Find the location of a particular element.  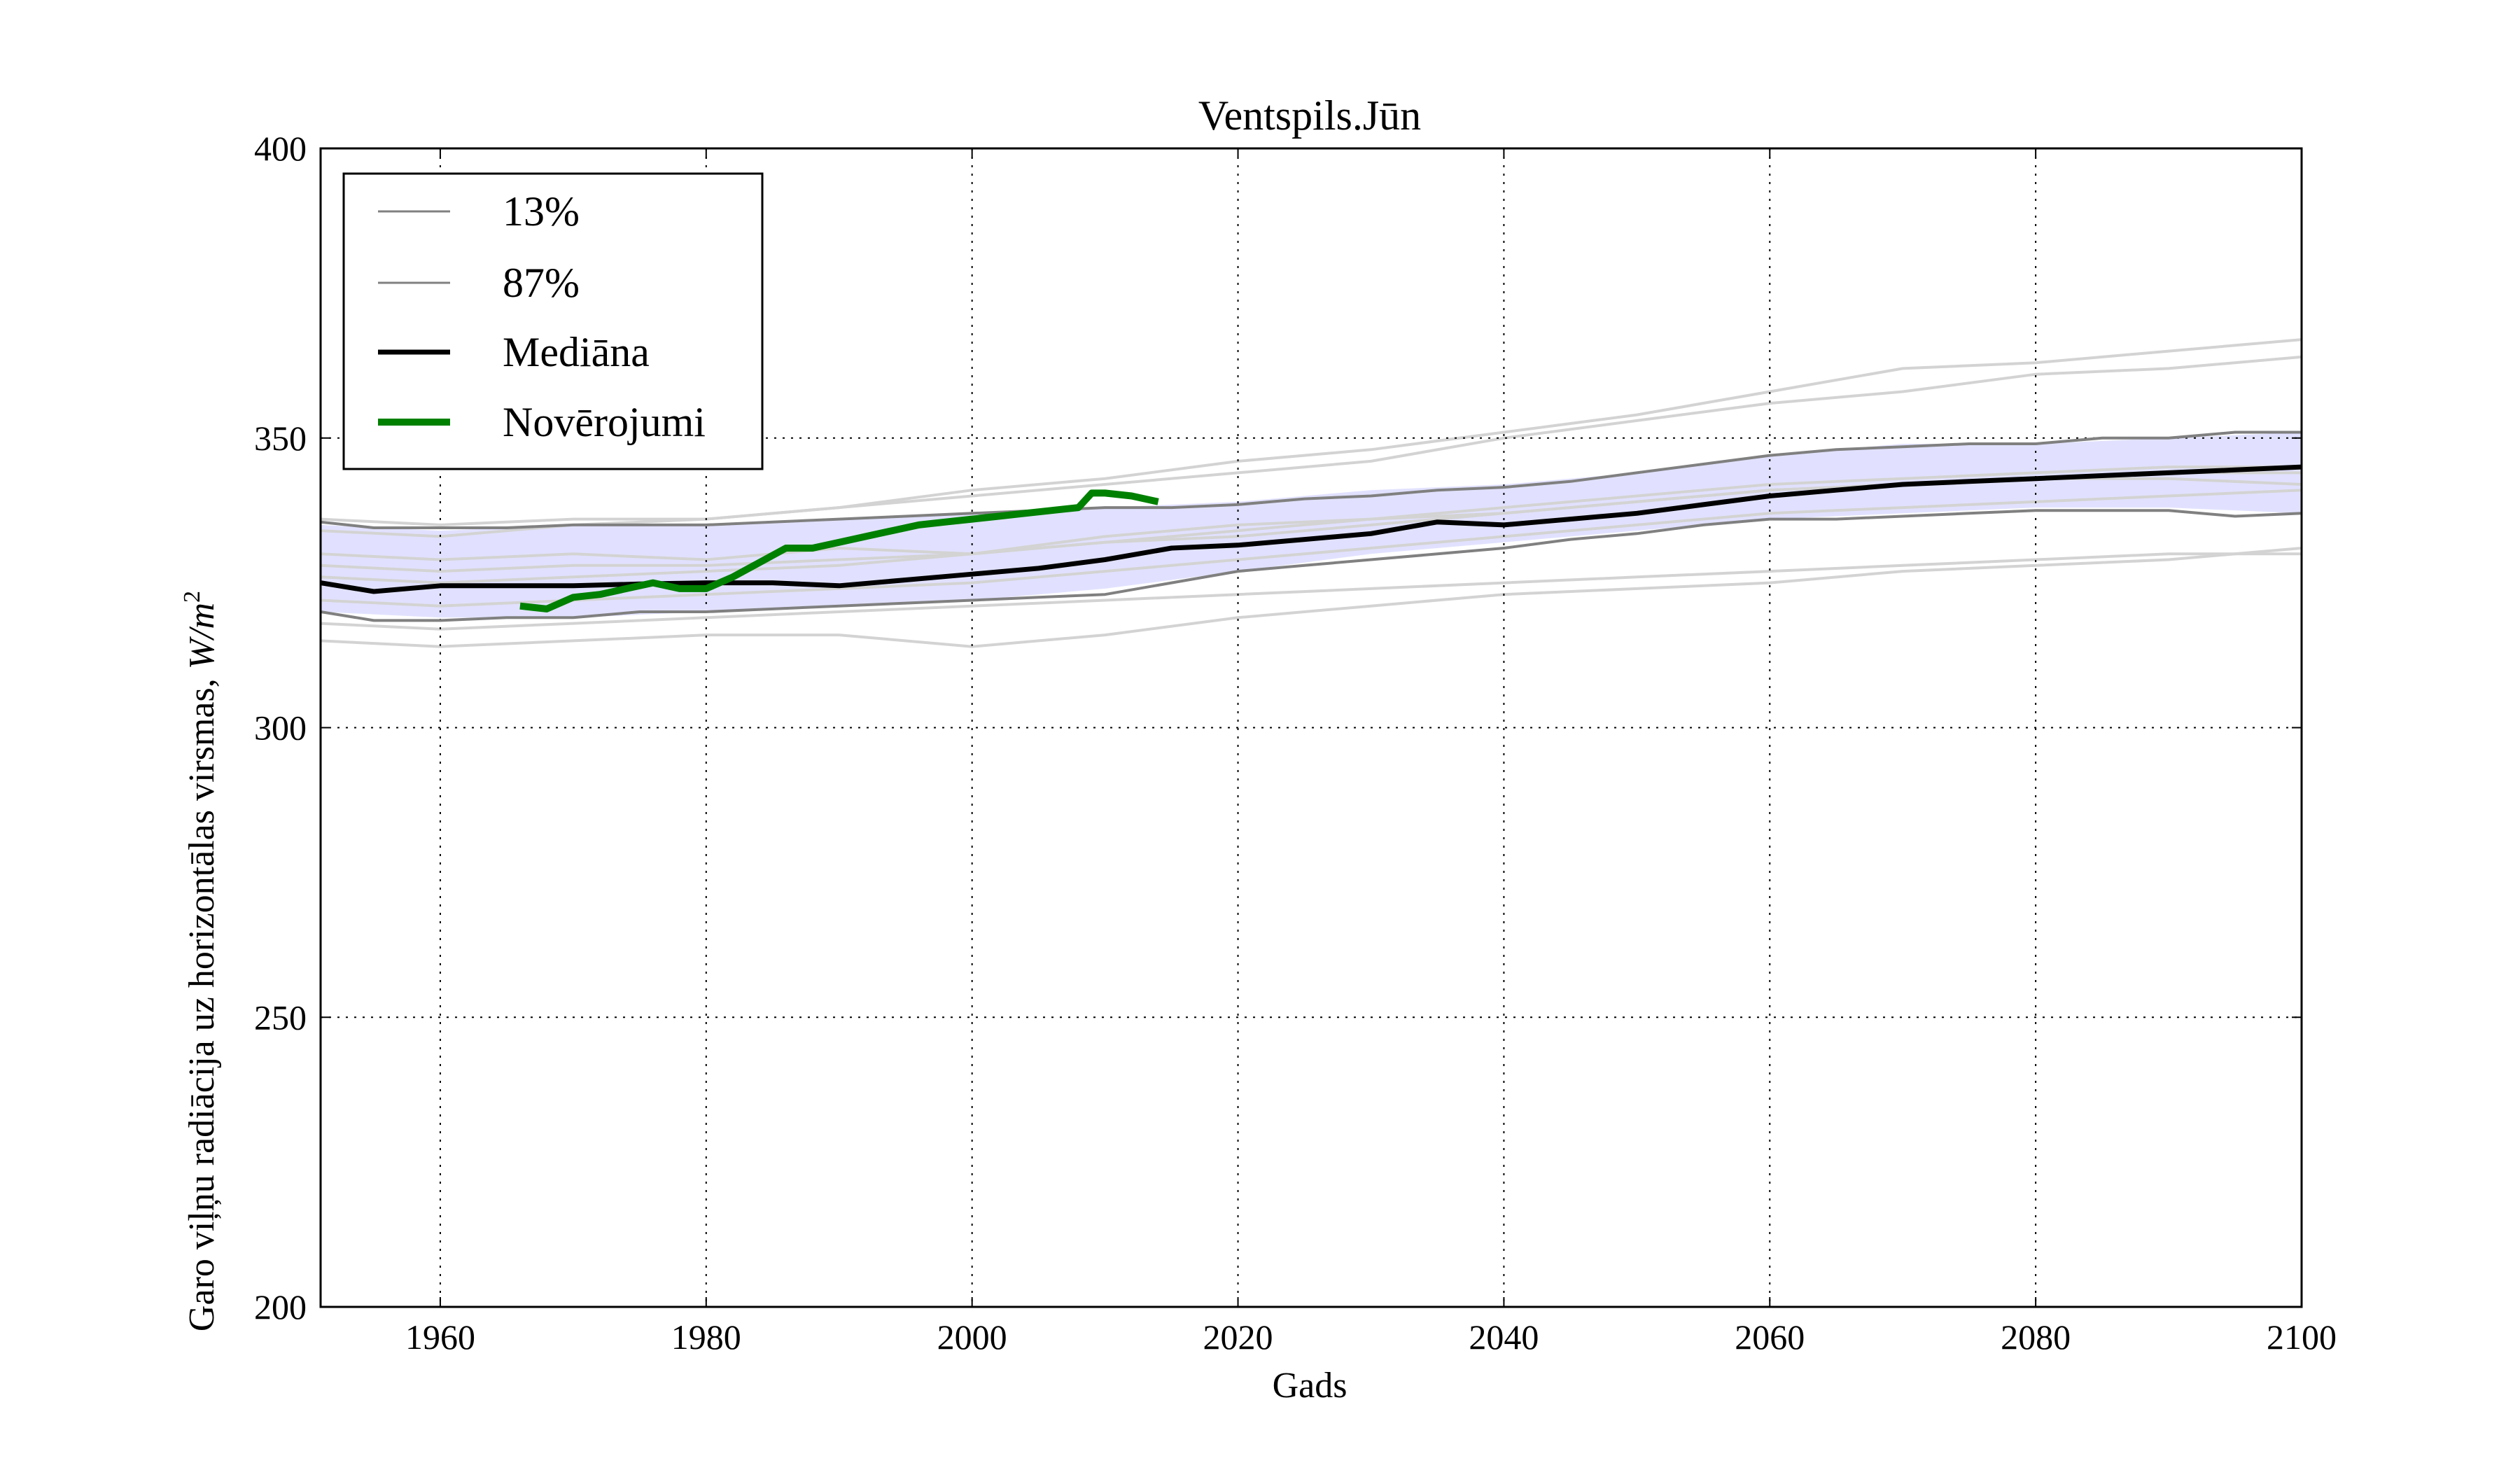

x-axis-label: Gads is located at coordinates (1310, 1386).